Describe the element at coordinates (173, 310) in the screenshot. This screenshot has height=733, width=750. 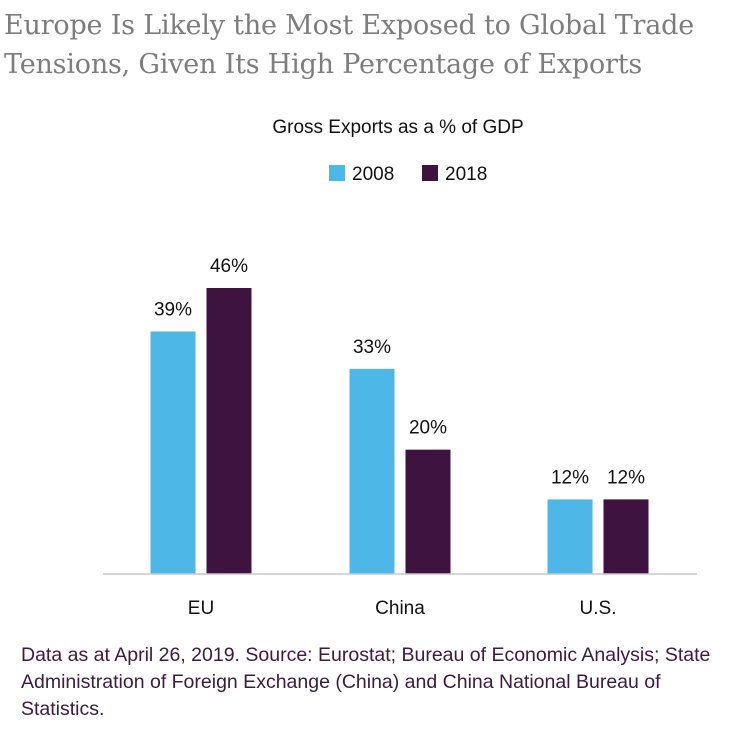
I see `data-label-eu-2008: 39%` at that location.